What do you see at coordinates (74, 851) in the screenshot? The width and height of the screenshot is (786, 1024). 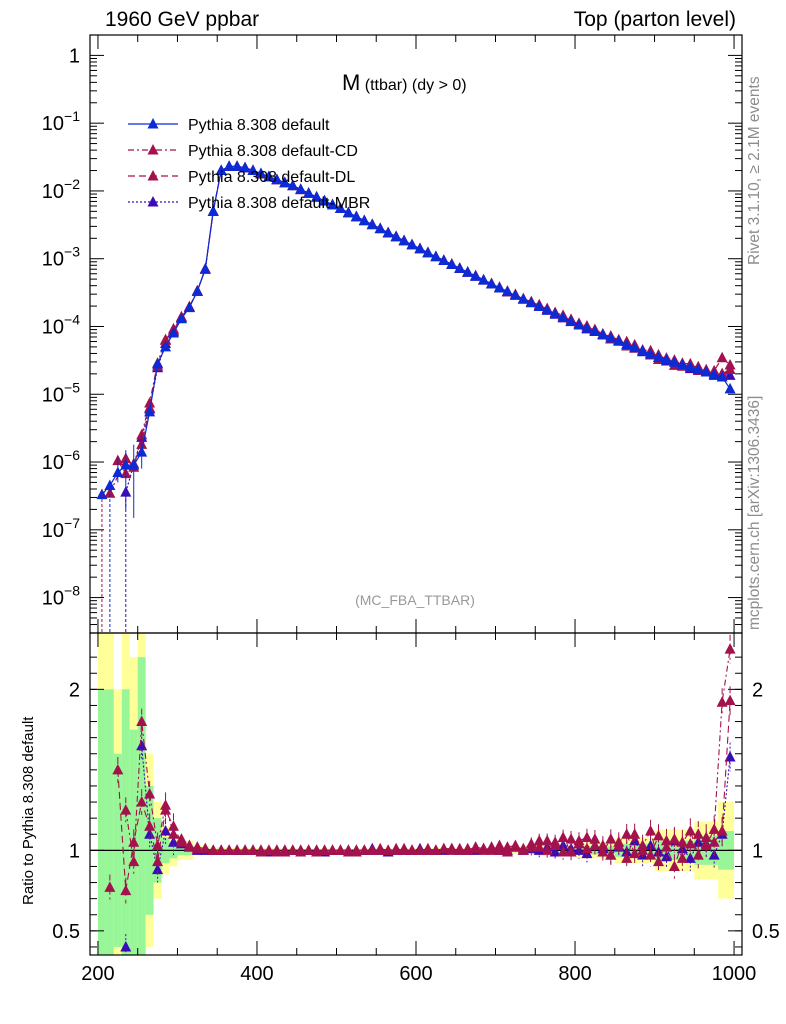 I see `ratio-tick-label-left: 1` at bounding box center [74, 851].